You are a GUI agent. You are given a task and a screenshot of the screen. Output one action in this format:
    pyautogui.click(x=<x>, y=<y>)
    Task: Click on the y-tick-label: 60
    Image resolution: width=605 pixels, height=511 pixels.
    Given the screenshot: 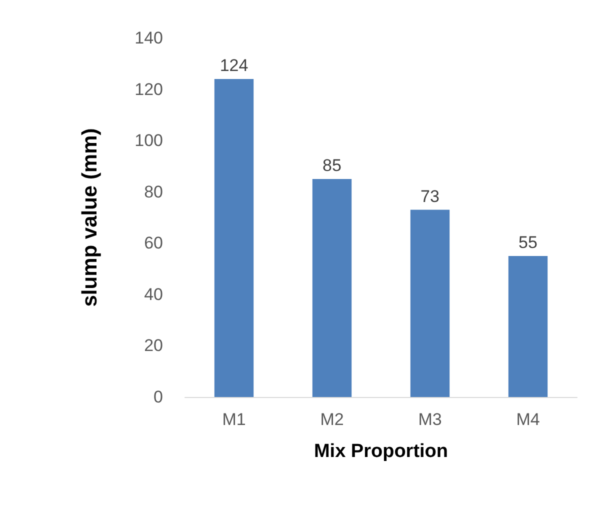 What is the action you would take?
    pyautogui.click(x=153, y=243)
    